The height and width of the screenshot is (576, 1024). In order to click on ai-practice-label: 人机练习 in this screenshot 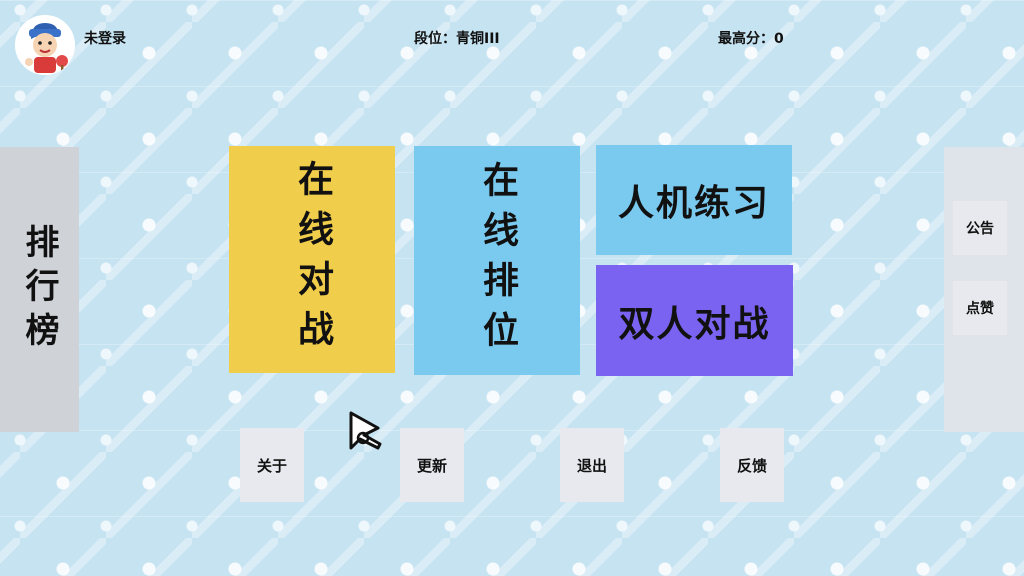, I will do `click(693, 203)`.